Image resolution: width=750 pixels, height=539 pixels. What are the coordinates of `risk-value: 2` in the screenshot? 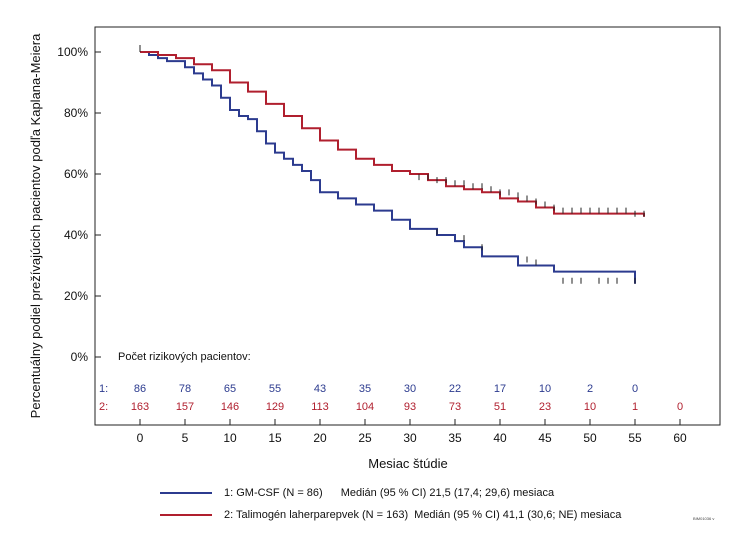 It's located at (590, 389).